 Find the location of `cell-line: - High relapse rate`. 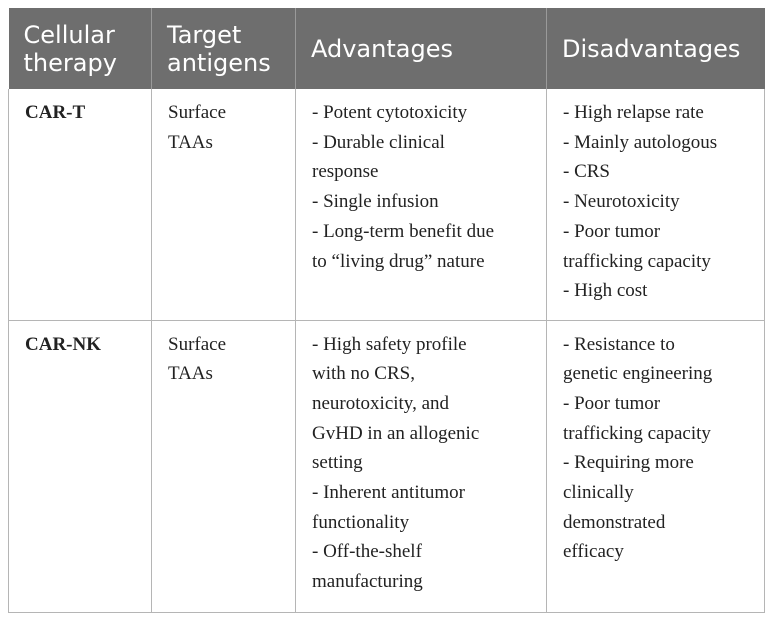

cell-line: - High relapse rate is located at coordinates (633, 112).